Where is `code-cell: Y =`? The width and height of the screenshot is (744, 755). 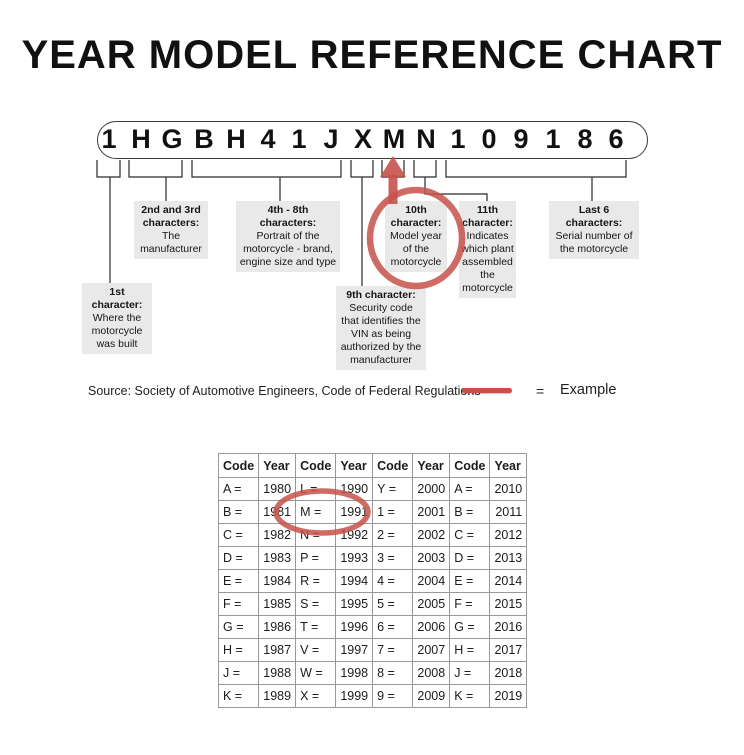
code-cell: Y = is located at coordinates (393, 489).